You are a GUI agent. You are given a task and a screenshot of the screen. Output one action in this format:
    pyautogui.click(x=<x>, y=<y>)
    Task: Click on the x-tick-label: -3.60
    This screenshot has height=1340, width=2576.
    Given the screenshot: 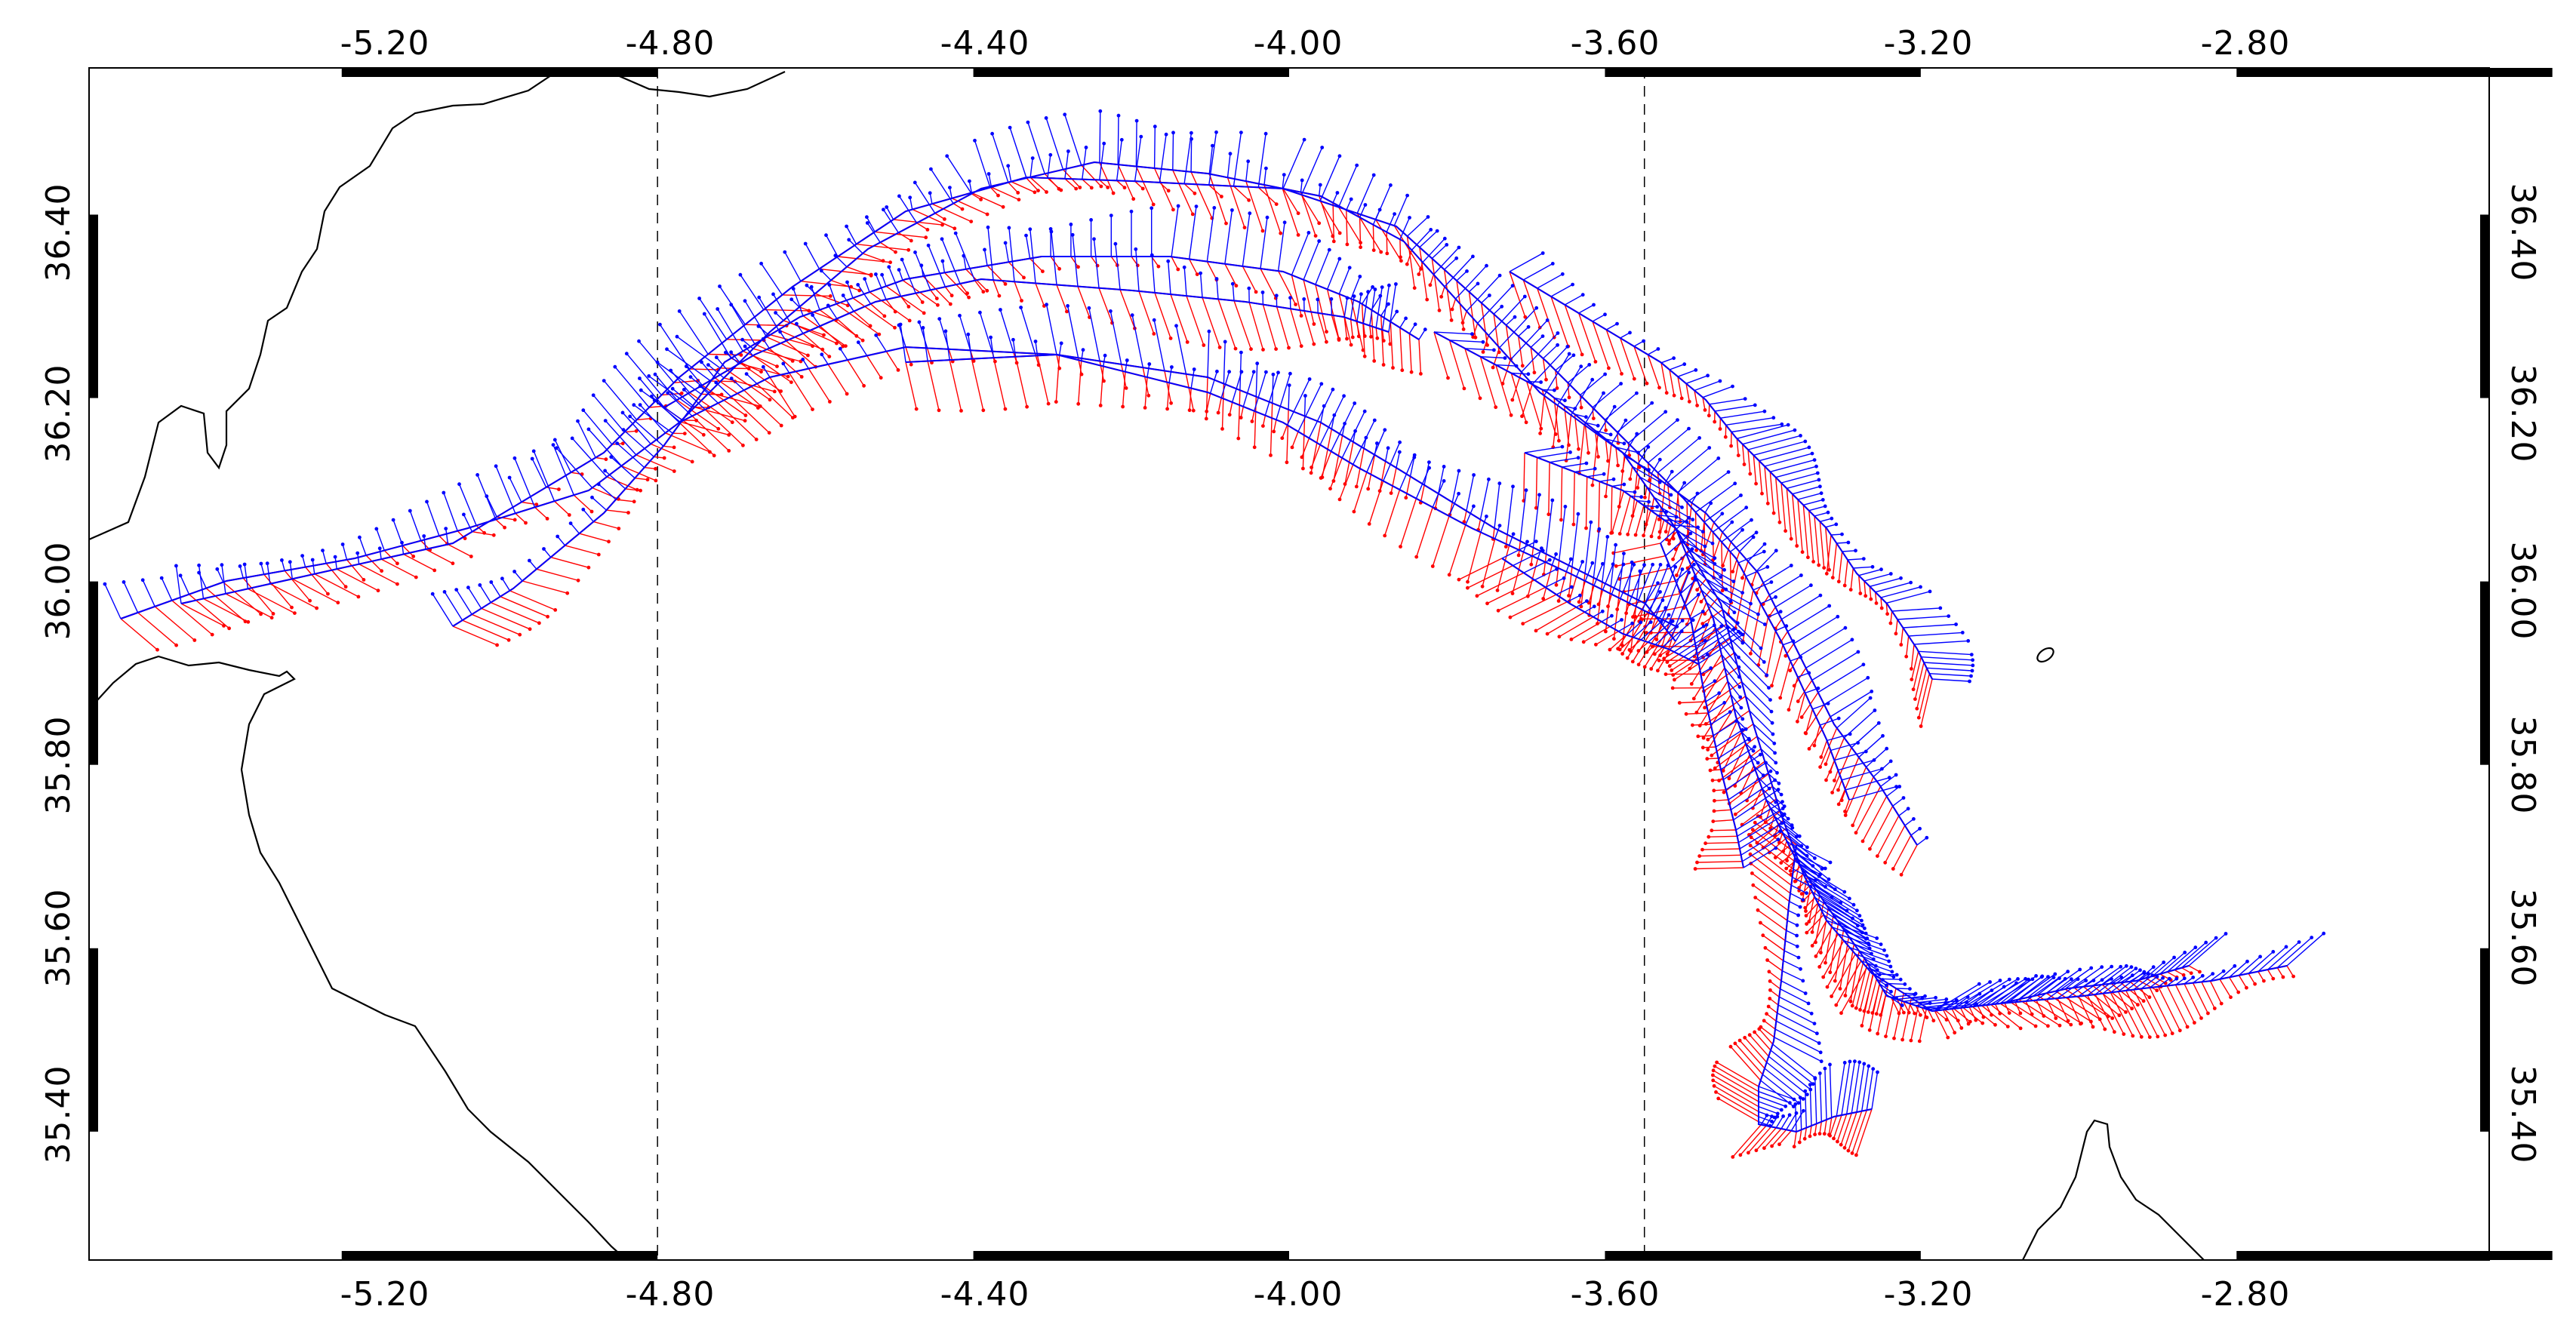 What is the action you would take?
    pyautogui.click(x=1616, y=43)
    